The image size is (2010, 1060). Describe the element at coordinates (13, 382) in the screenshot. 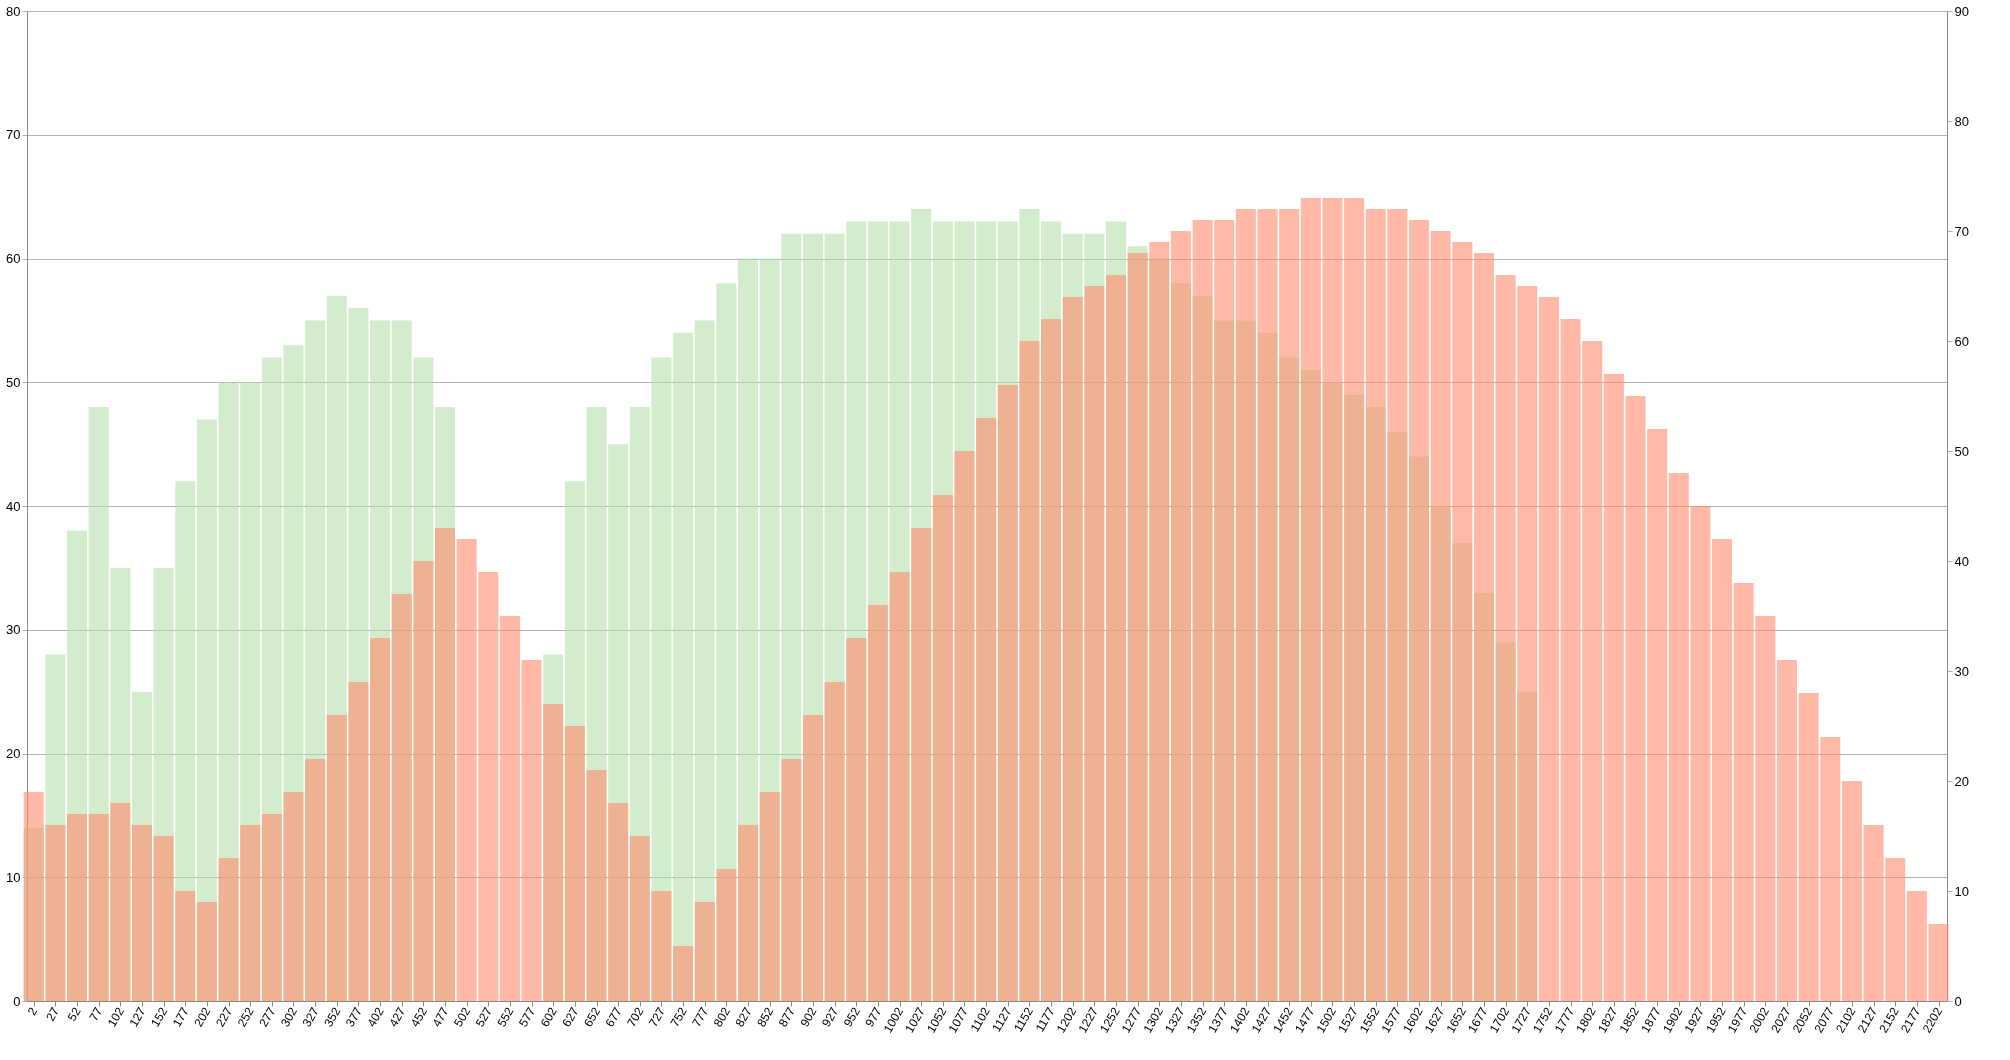

I see `y-tick-label: 50` at that location.